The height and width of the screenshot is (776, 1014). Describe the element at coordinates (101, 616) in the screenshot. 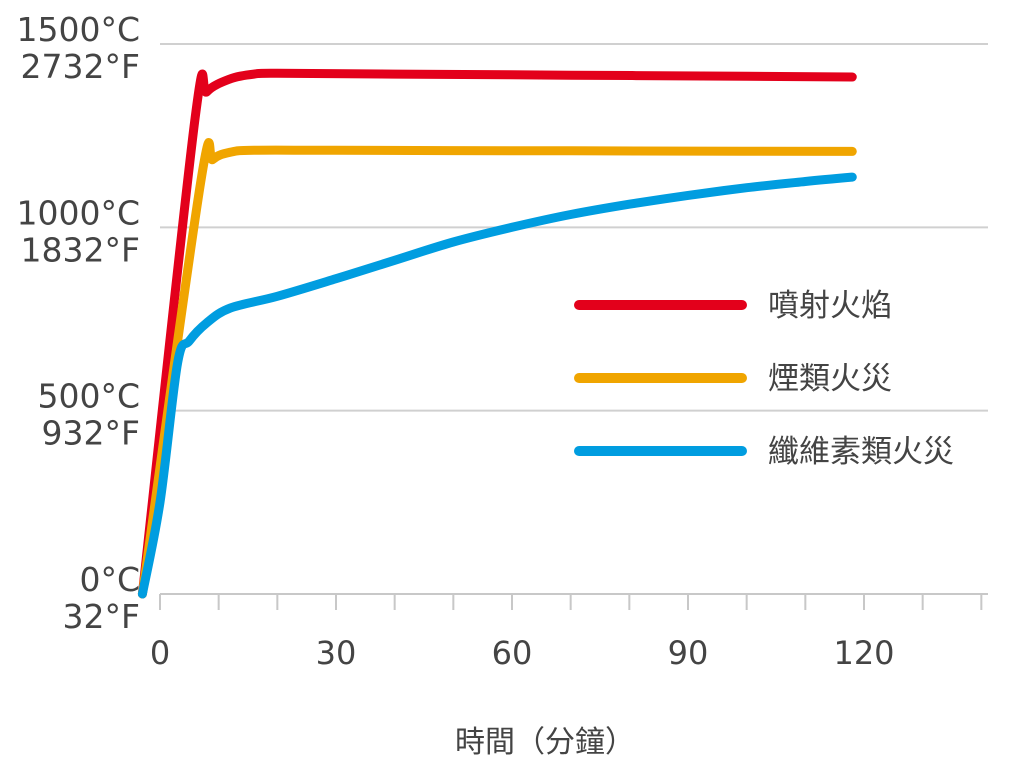

I see `y-tick-label-fahrenheit: 32°F` at that location.